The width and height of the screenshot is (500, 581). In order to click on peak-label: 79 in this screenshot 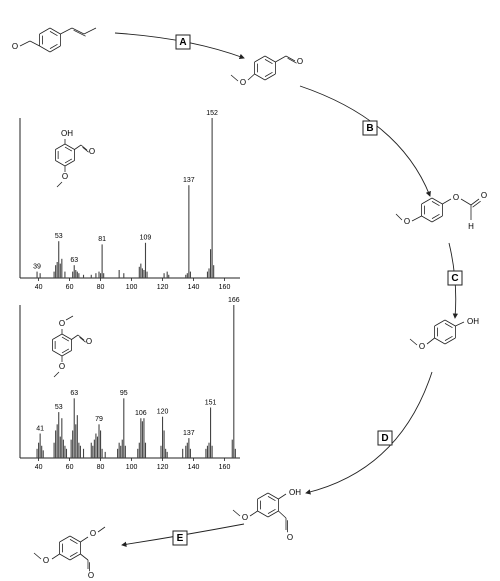, I will do `click(99, 419)`.